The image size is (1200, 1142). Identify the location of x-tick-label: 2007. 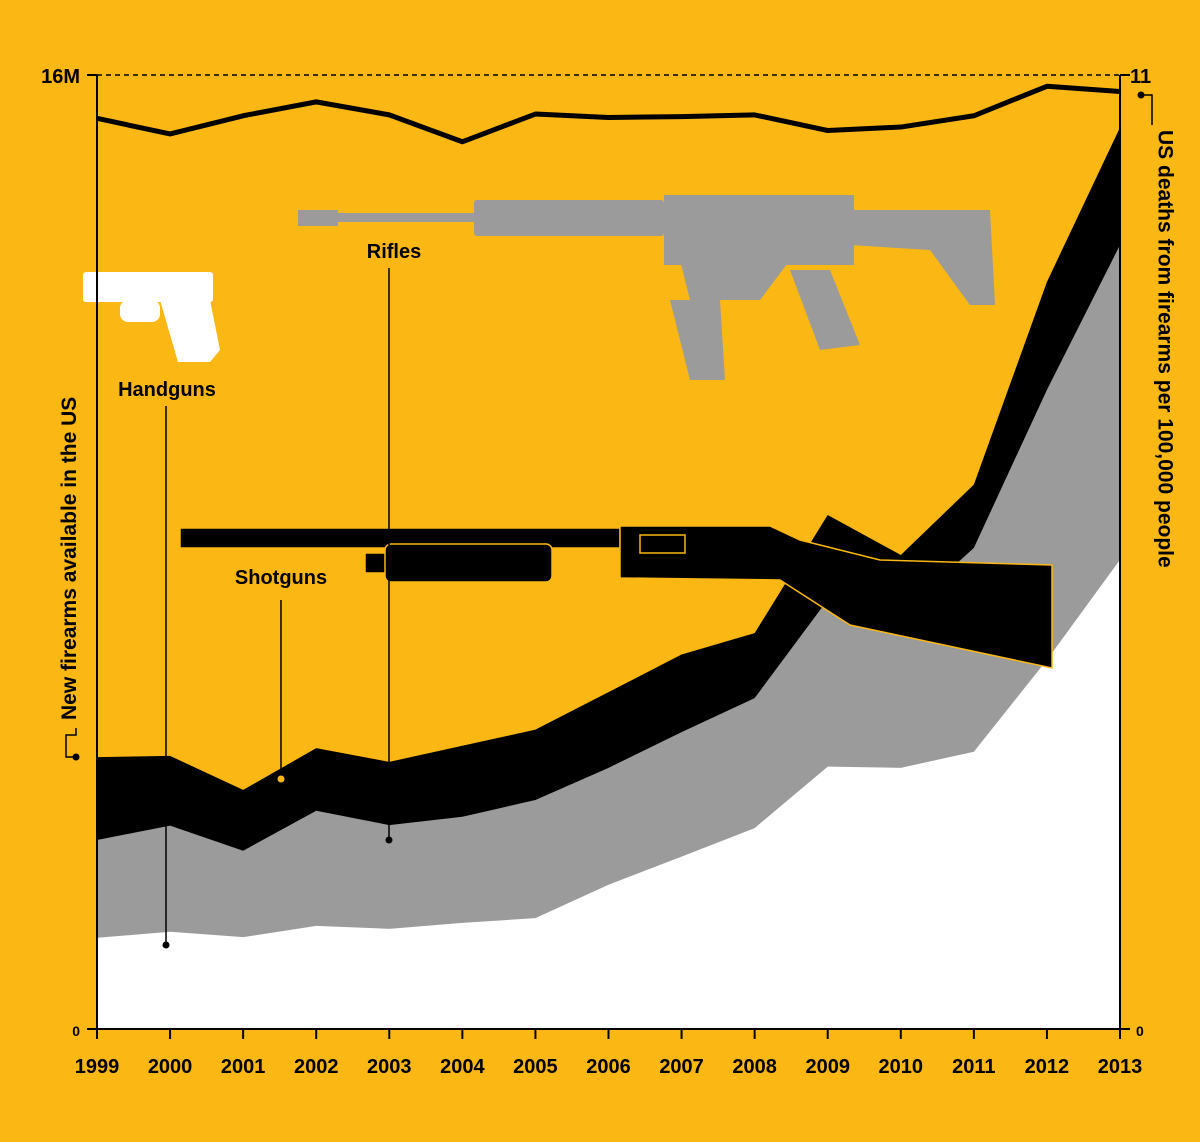
(681, 1067).